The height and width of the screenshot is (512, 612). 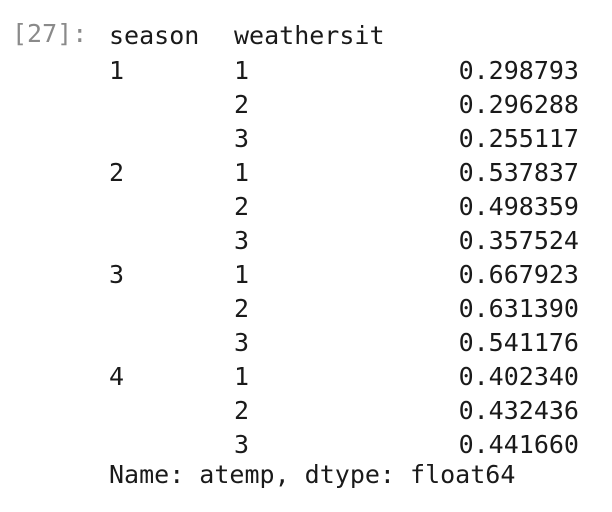 What do you see at coordinates (117, 70) in the screenshot?
I see `season-index-value: 1` at bounding box center [117, 70].